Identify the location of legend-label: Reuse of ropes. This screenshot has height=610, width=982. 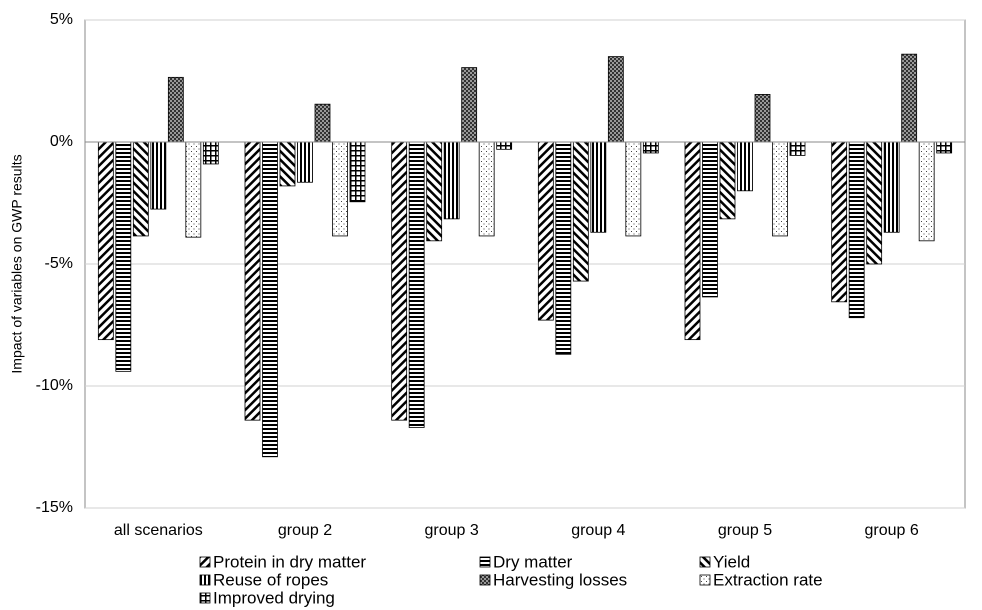
(270, 579).